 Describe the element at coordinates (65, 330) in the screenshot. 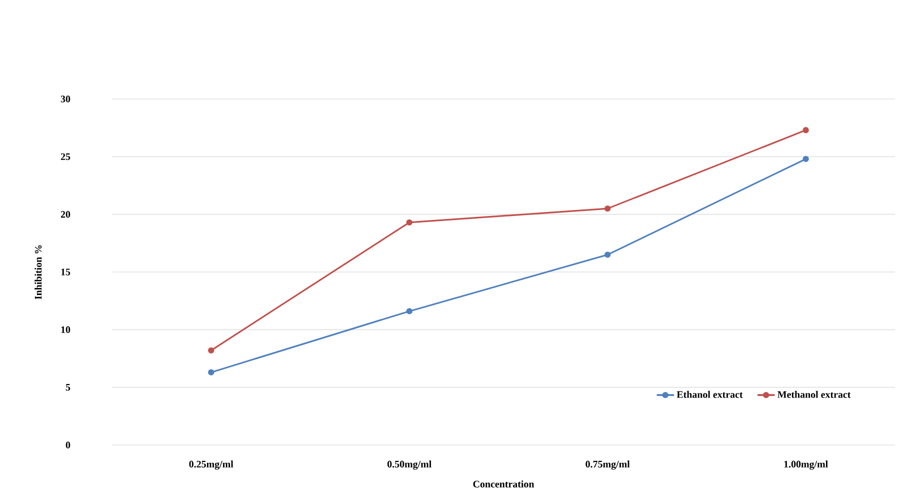

I see `y-tick-label: 10` at that location.